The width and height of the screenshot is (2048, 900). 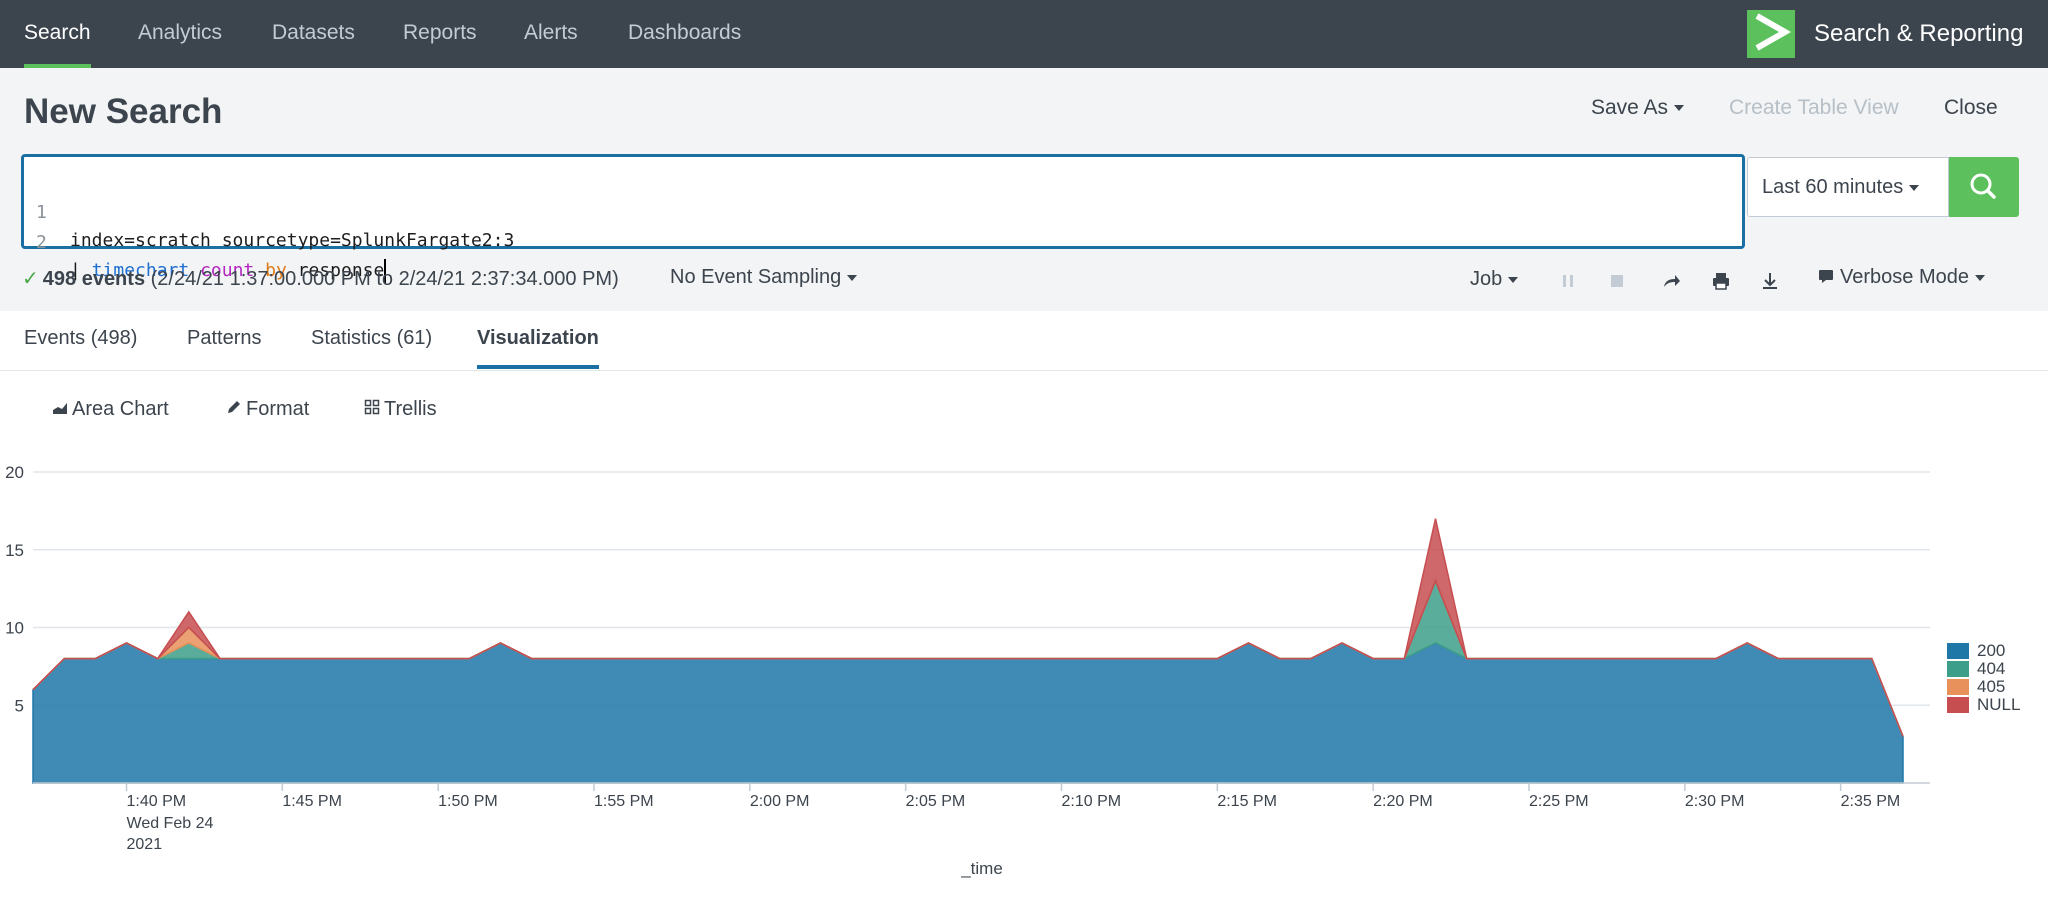 I want to click on y-tick-label: 10, so click(x=14, y=628).